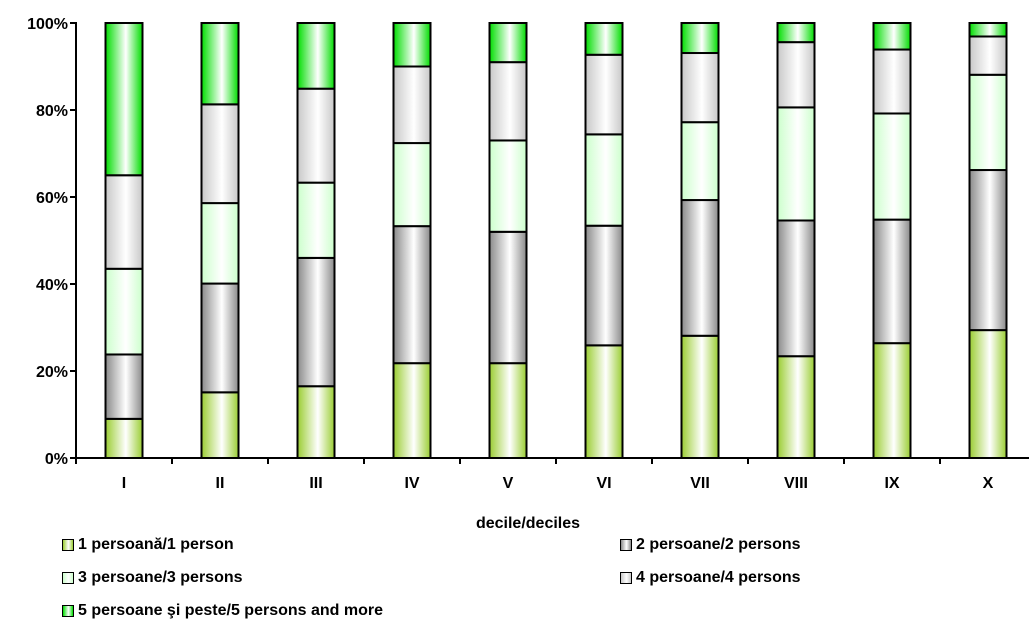  What do you see at coordinates (52, 111) in the screenshot?
I see `y-tick-label: 80%` at bounding box center [52, 111].